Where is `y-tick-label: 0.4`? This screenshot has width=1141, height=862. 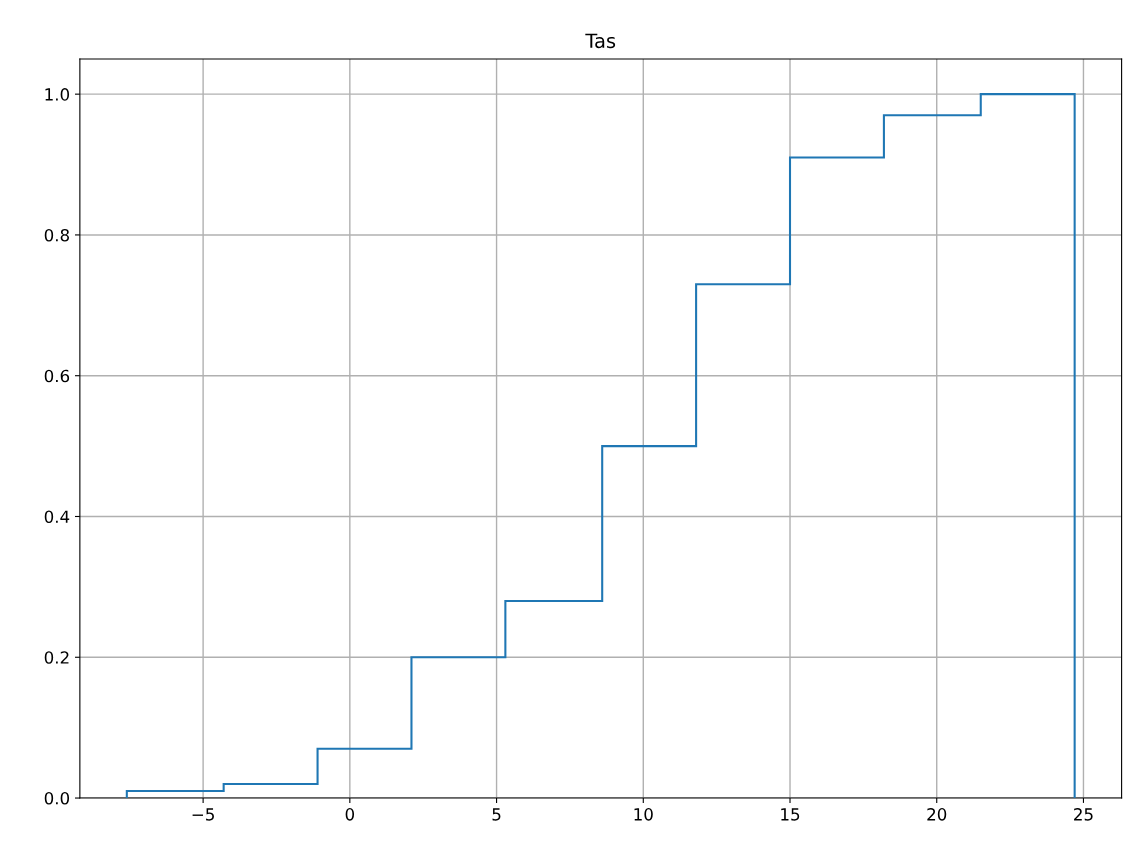
y-tick-label: 0.4 is located at coordinates (57, 517).